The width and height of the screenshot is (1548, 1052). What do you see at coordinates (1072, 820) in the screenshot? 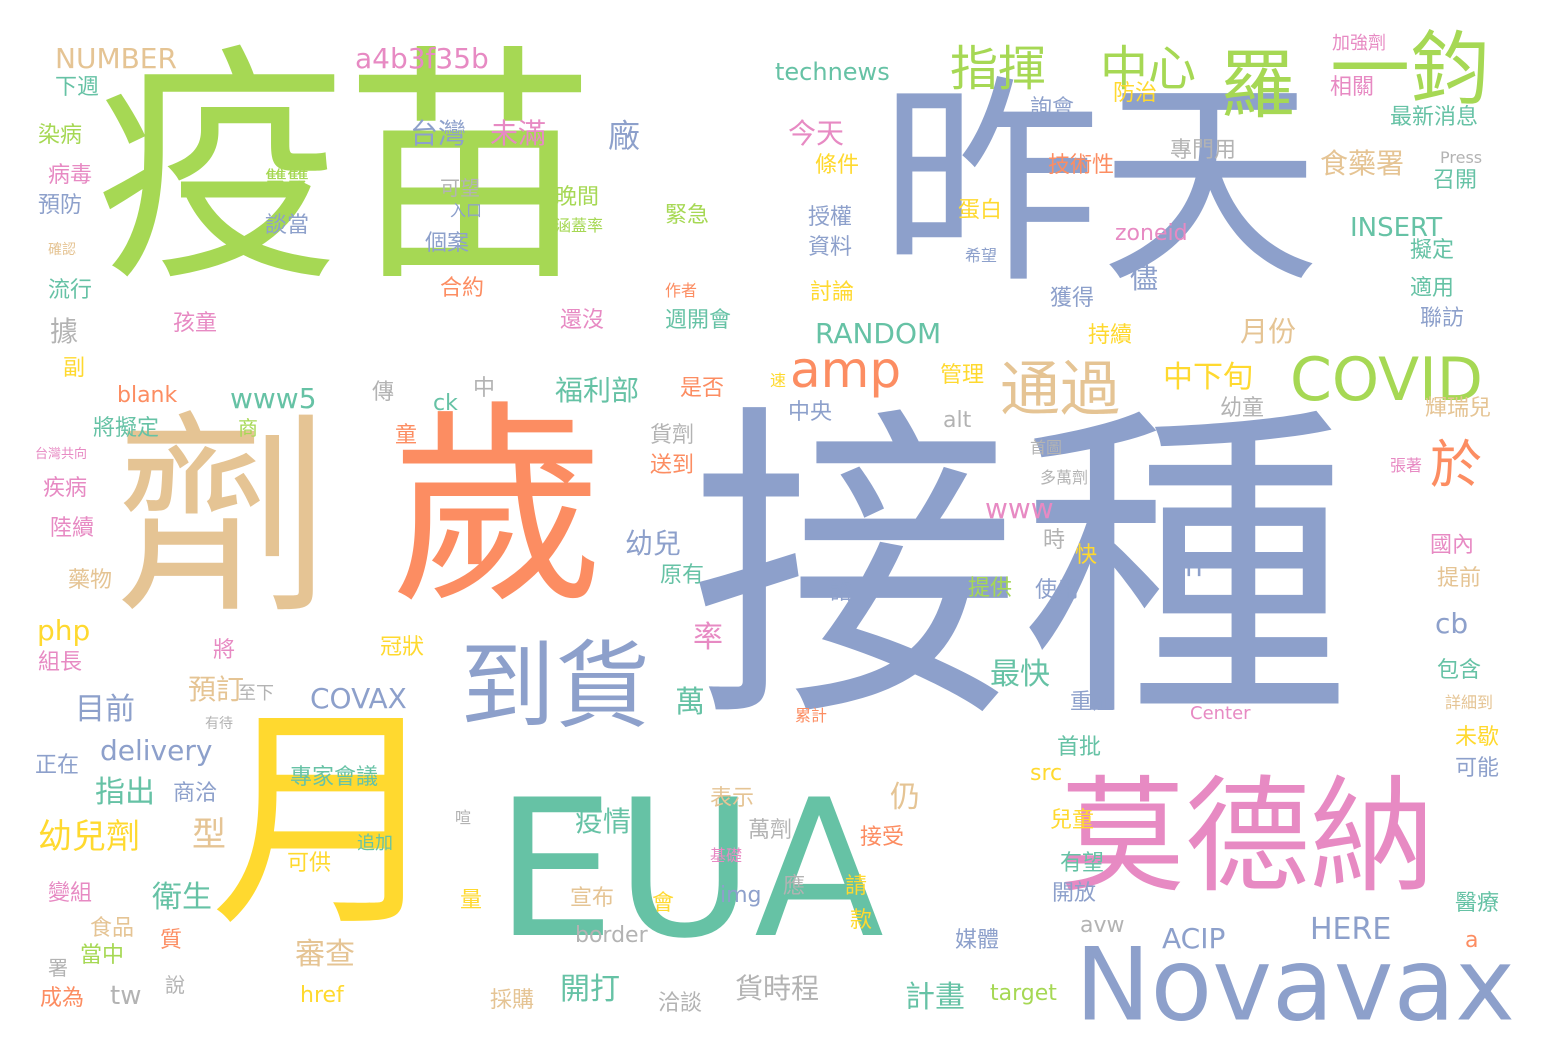
I see `word: 兒童` at bounding box center [1072, 820].